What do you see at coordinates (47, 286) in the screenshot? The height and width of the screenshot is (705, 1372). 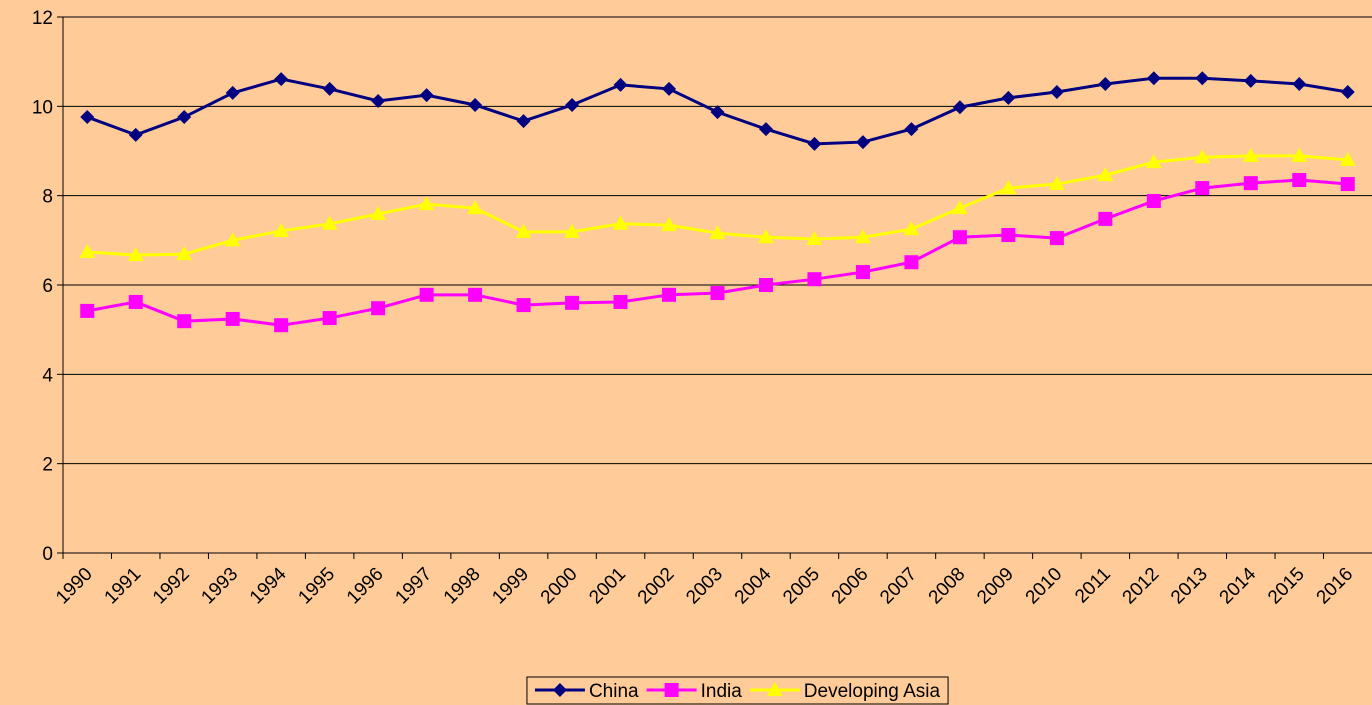 I see `y-tick-label: 6` at bounding box center [47, 286].